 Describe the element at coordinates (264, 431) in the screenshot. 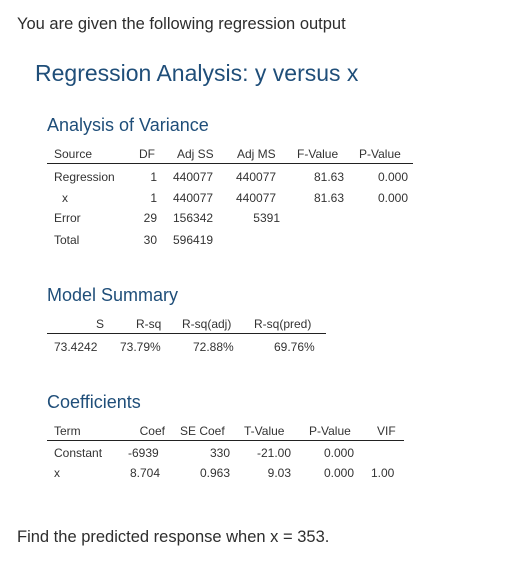

I see `coef-header-tvalue: T-Value` at that location.